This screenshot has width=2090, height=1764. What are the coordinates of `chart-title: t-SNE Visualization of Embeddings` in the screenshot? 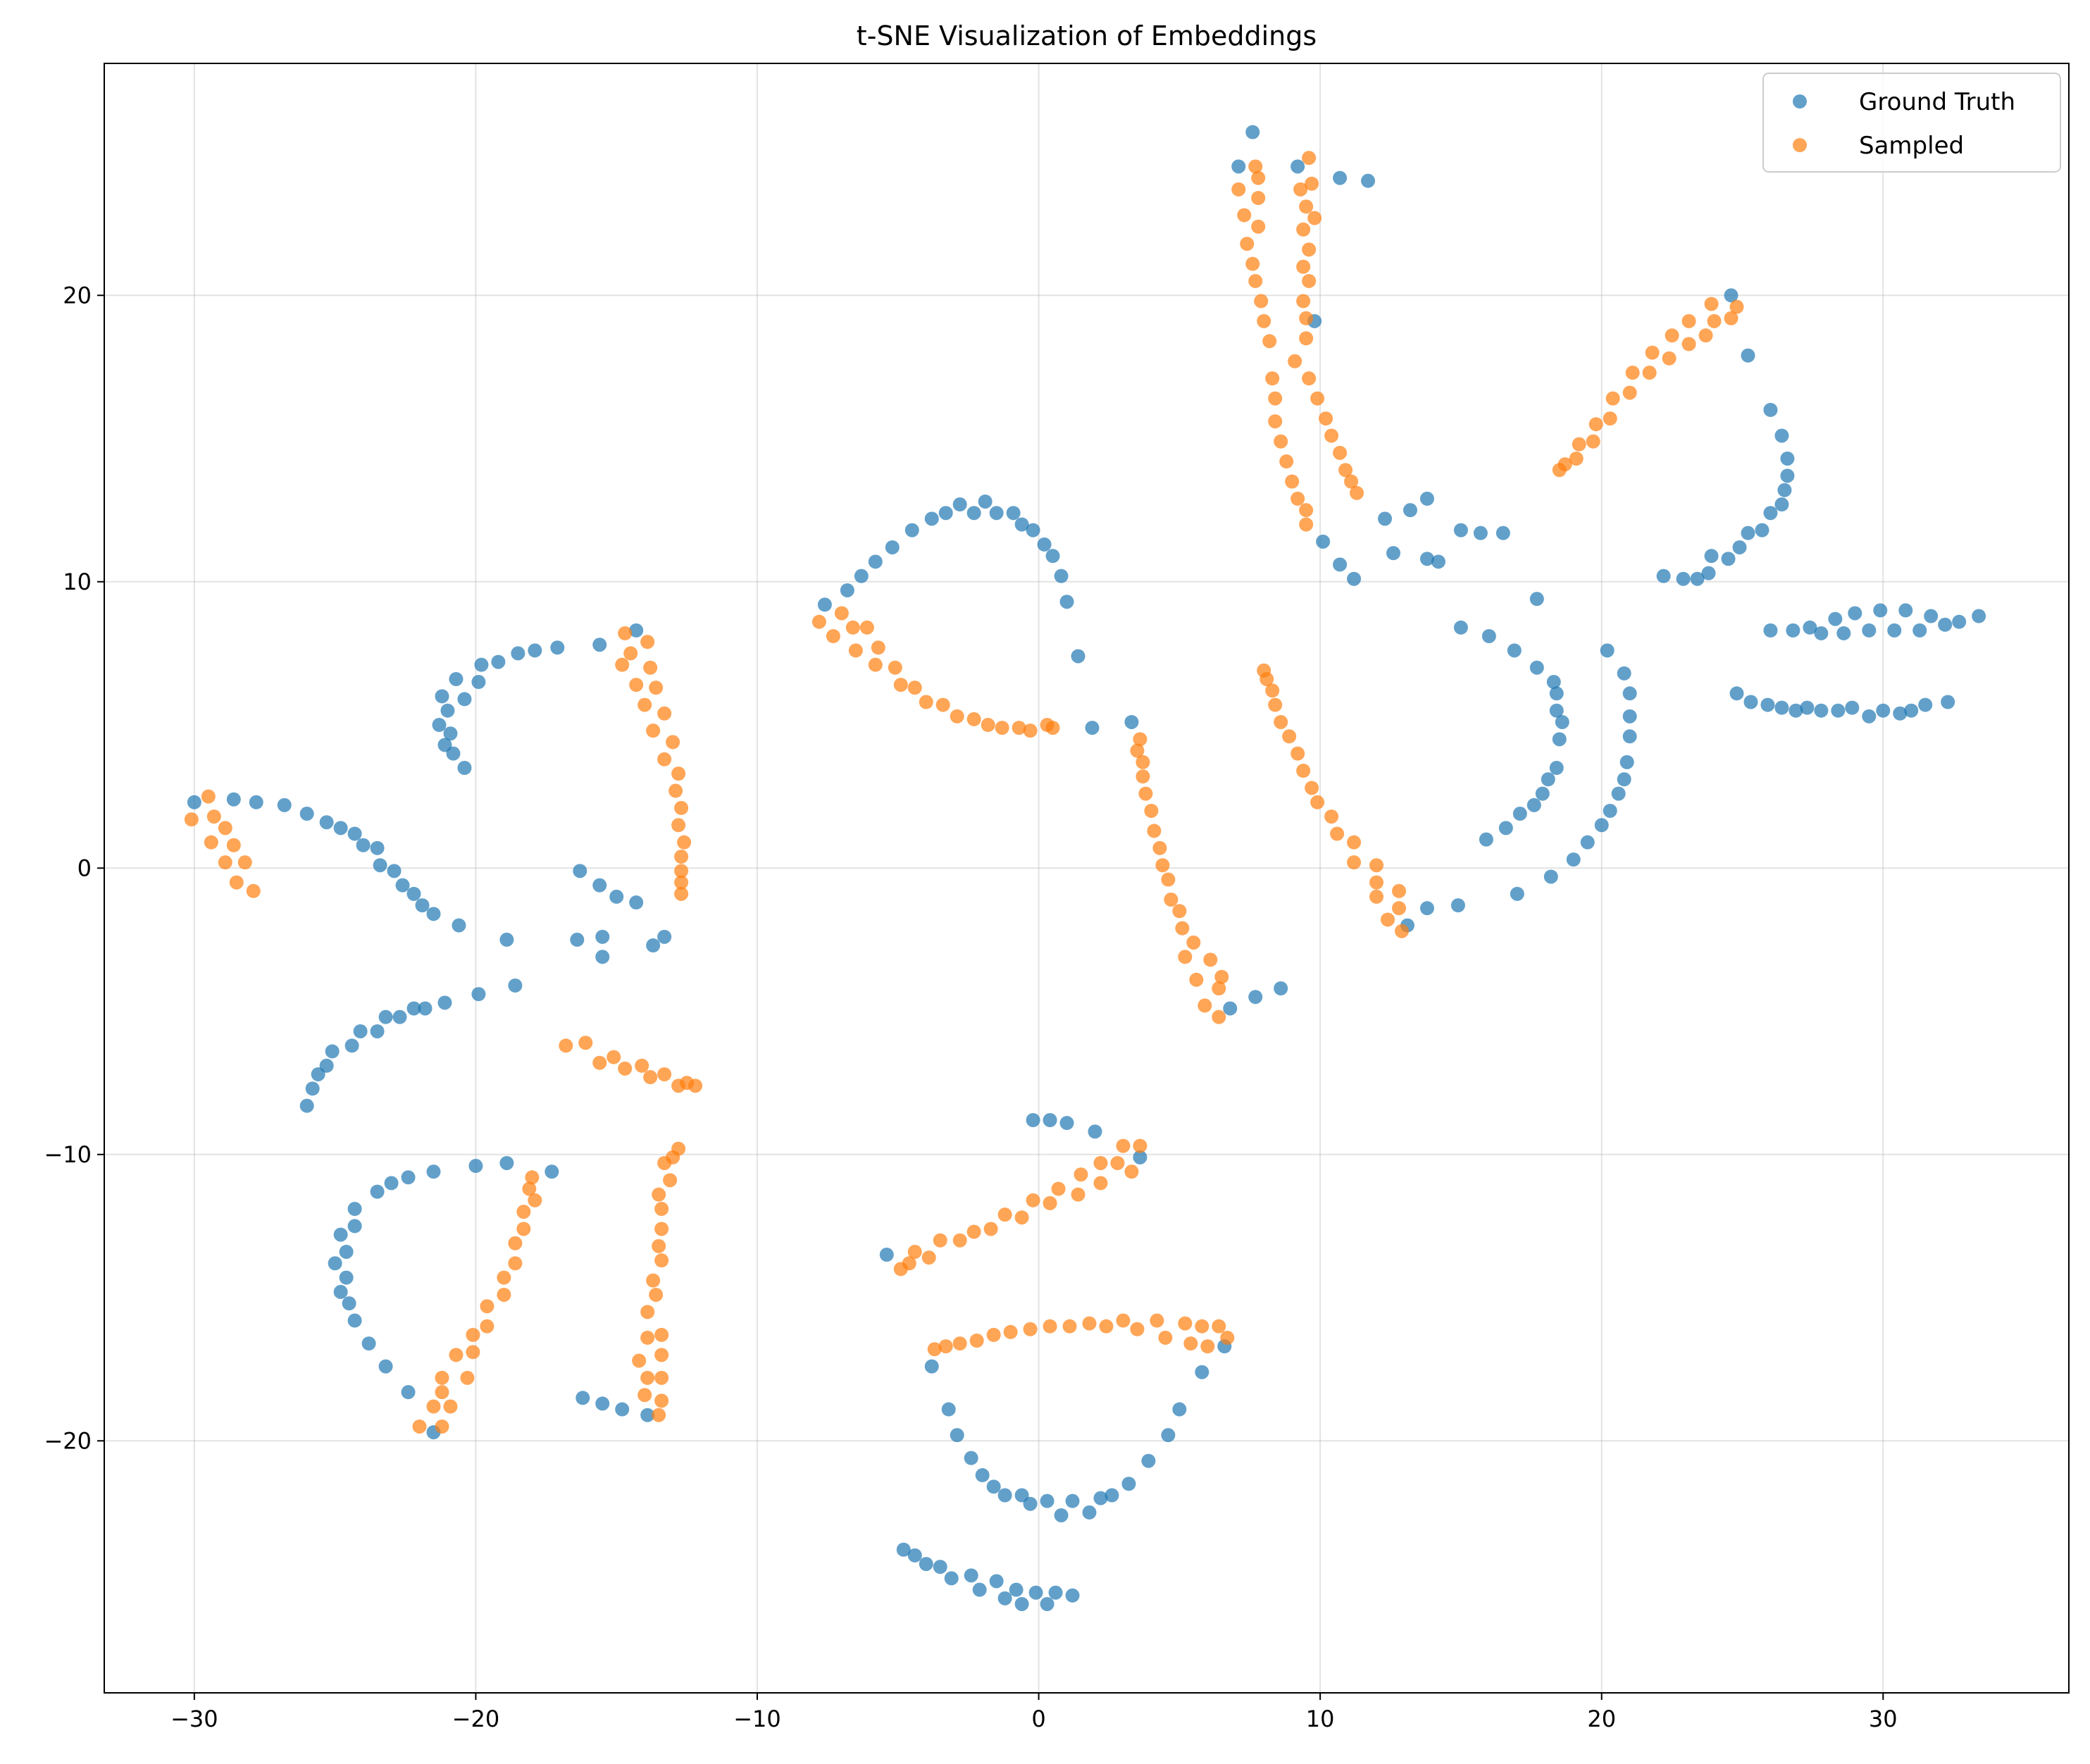 It's located at (1087, 35).